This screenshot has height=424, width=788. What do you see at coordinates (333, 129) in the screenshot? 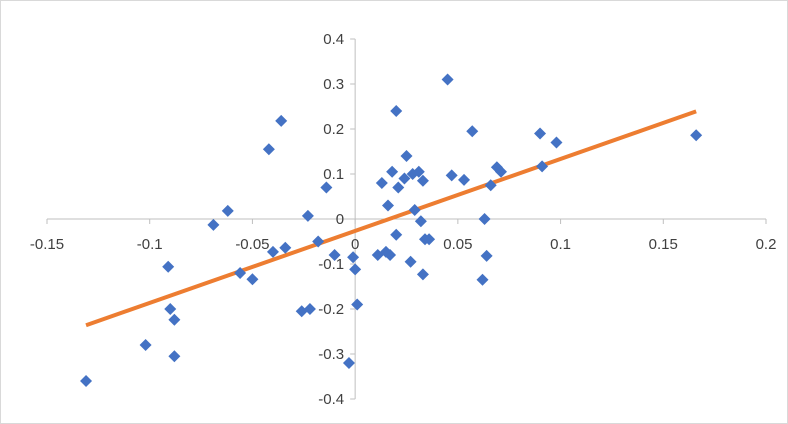
I see `y-tick-label: 0.2` at bounding box center [333, 129].